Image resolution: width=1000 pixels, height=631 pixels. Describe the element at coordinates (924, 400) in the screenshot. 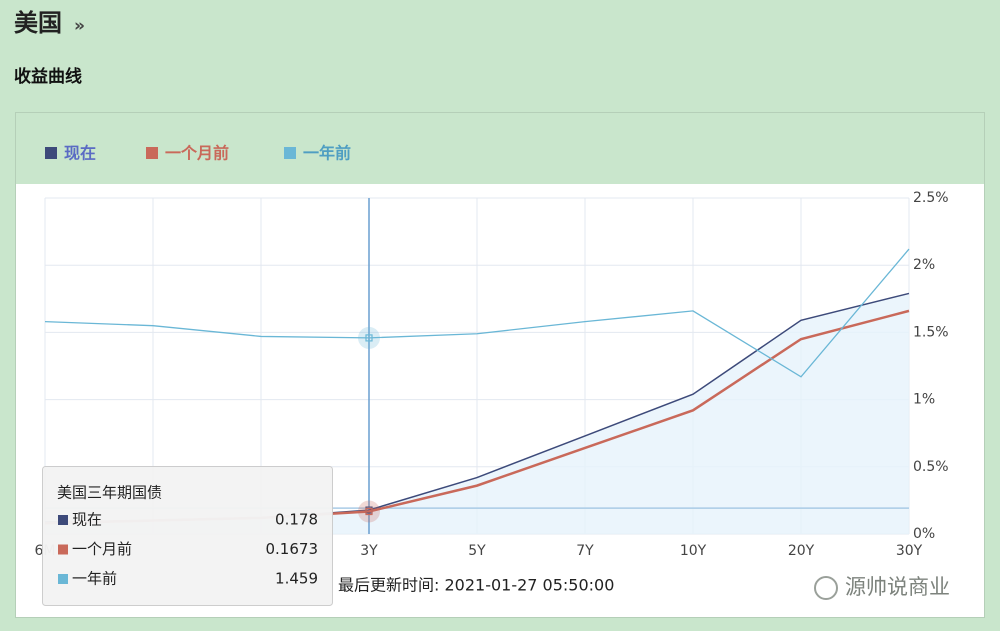

I see `y-tick-label: 1%` at that location.